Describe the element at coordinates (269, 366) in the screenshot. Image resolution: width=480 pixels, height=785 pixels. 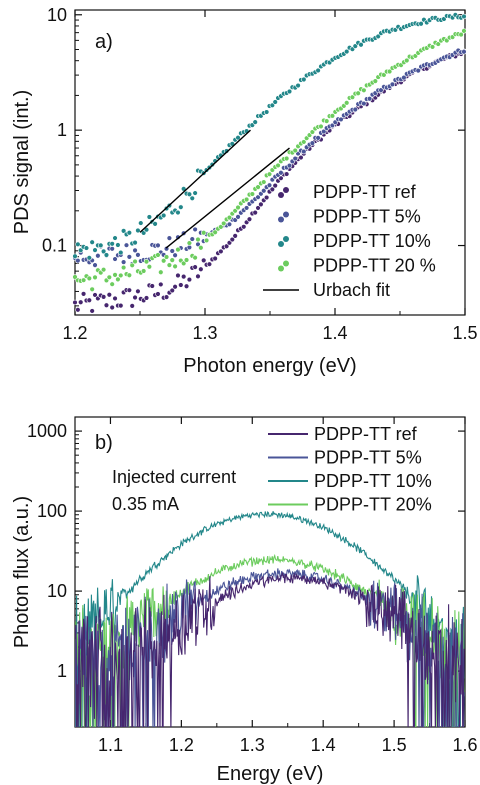
I see `panel-a-xlabel: Photon energy (eV)` at that location.